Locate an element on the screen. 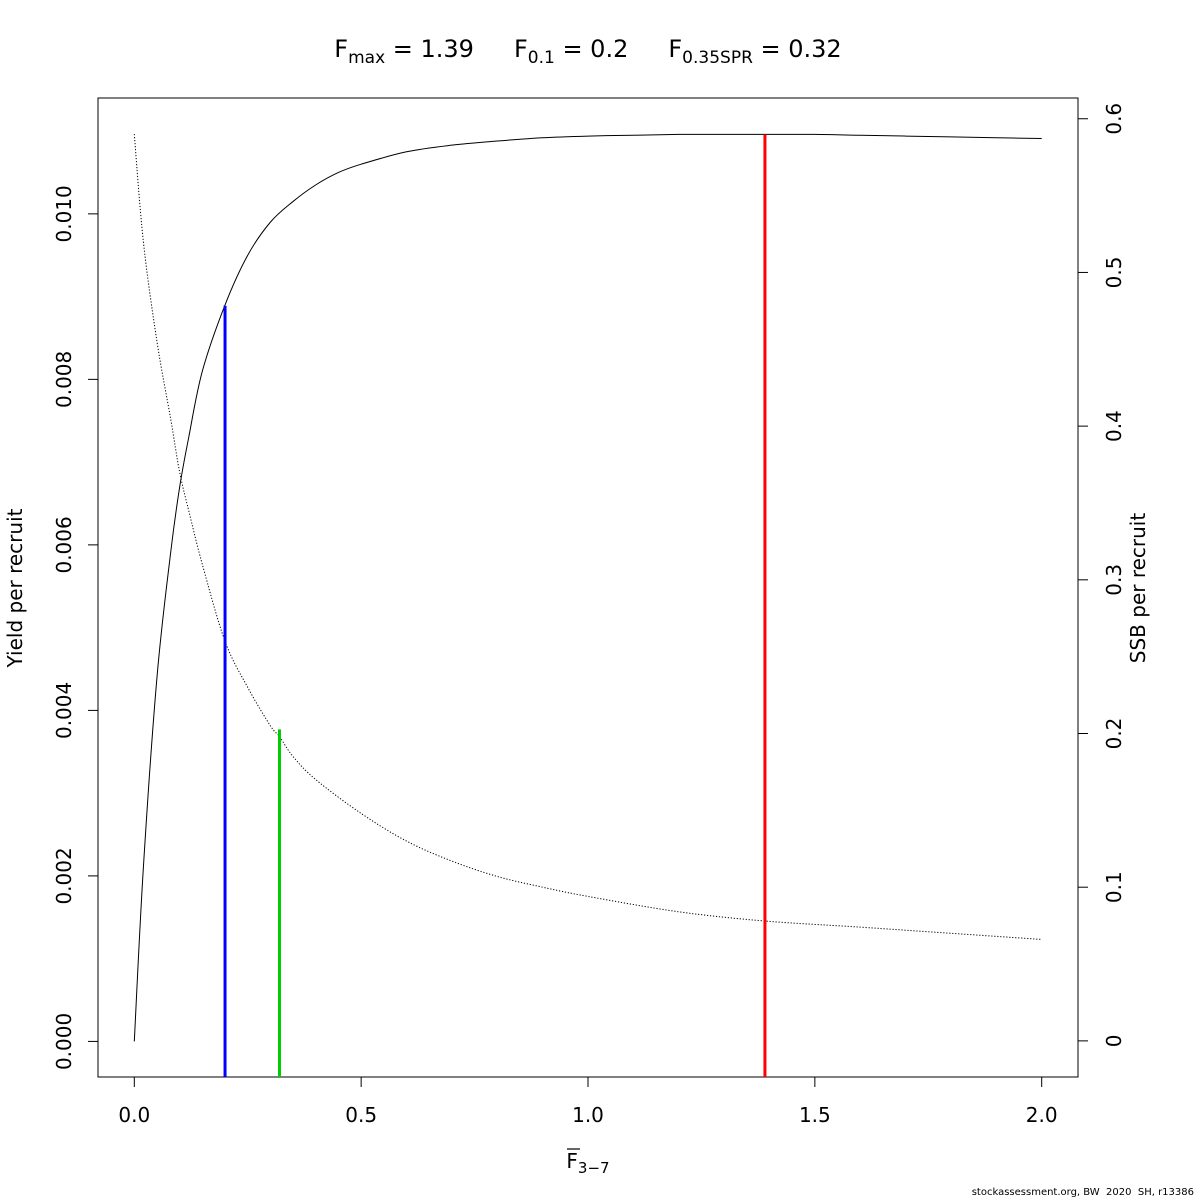 Image resolution: width=1200 pixels, height=1200 pixels. chart-title: Fmax = 1.39 F0.1 = 0.2 F0.35SPR = 0.32 is located at coordinates (587, 51).